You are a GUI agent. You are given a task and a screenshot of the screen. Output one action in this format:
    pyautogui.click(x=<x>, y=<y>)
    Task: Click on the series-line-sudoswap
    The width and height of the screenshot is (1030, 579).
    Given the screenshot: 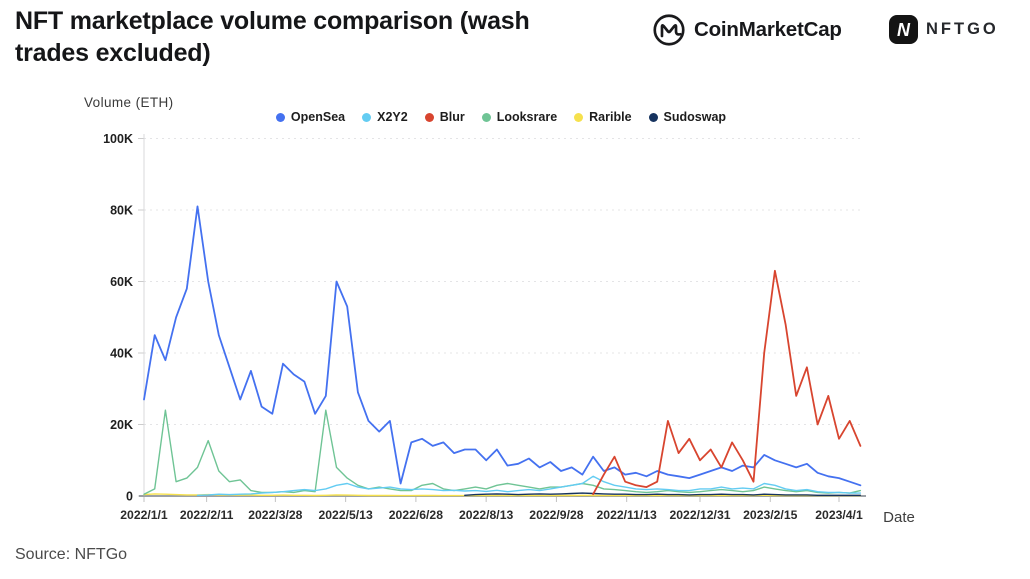 What is the action you would take?
    pyautogui.click(x=663, y=494)
    